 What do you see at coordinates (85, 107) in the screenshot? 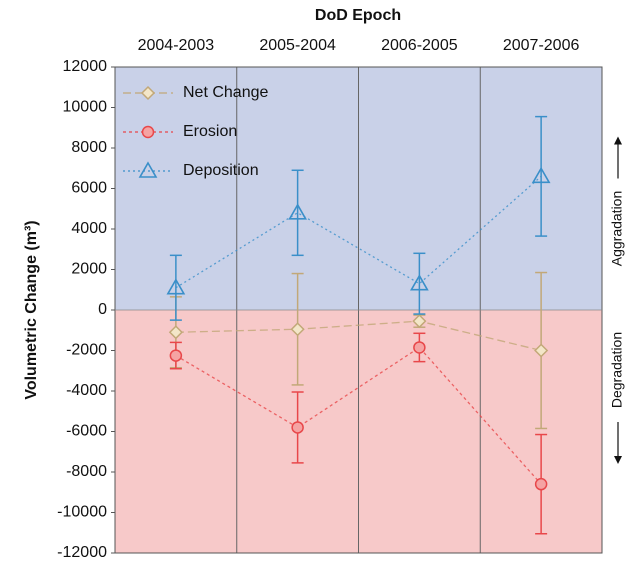
I see `y-tick-label: 10000` at bounding box center [85, 107].